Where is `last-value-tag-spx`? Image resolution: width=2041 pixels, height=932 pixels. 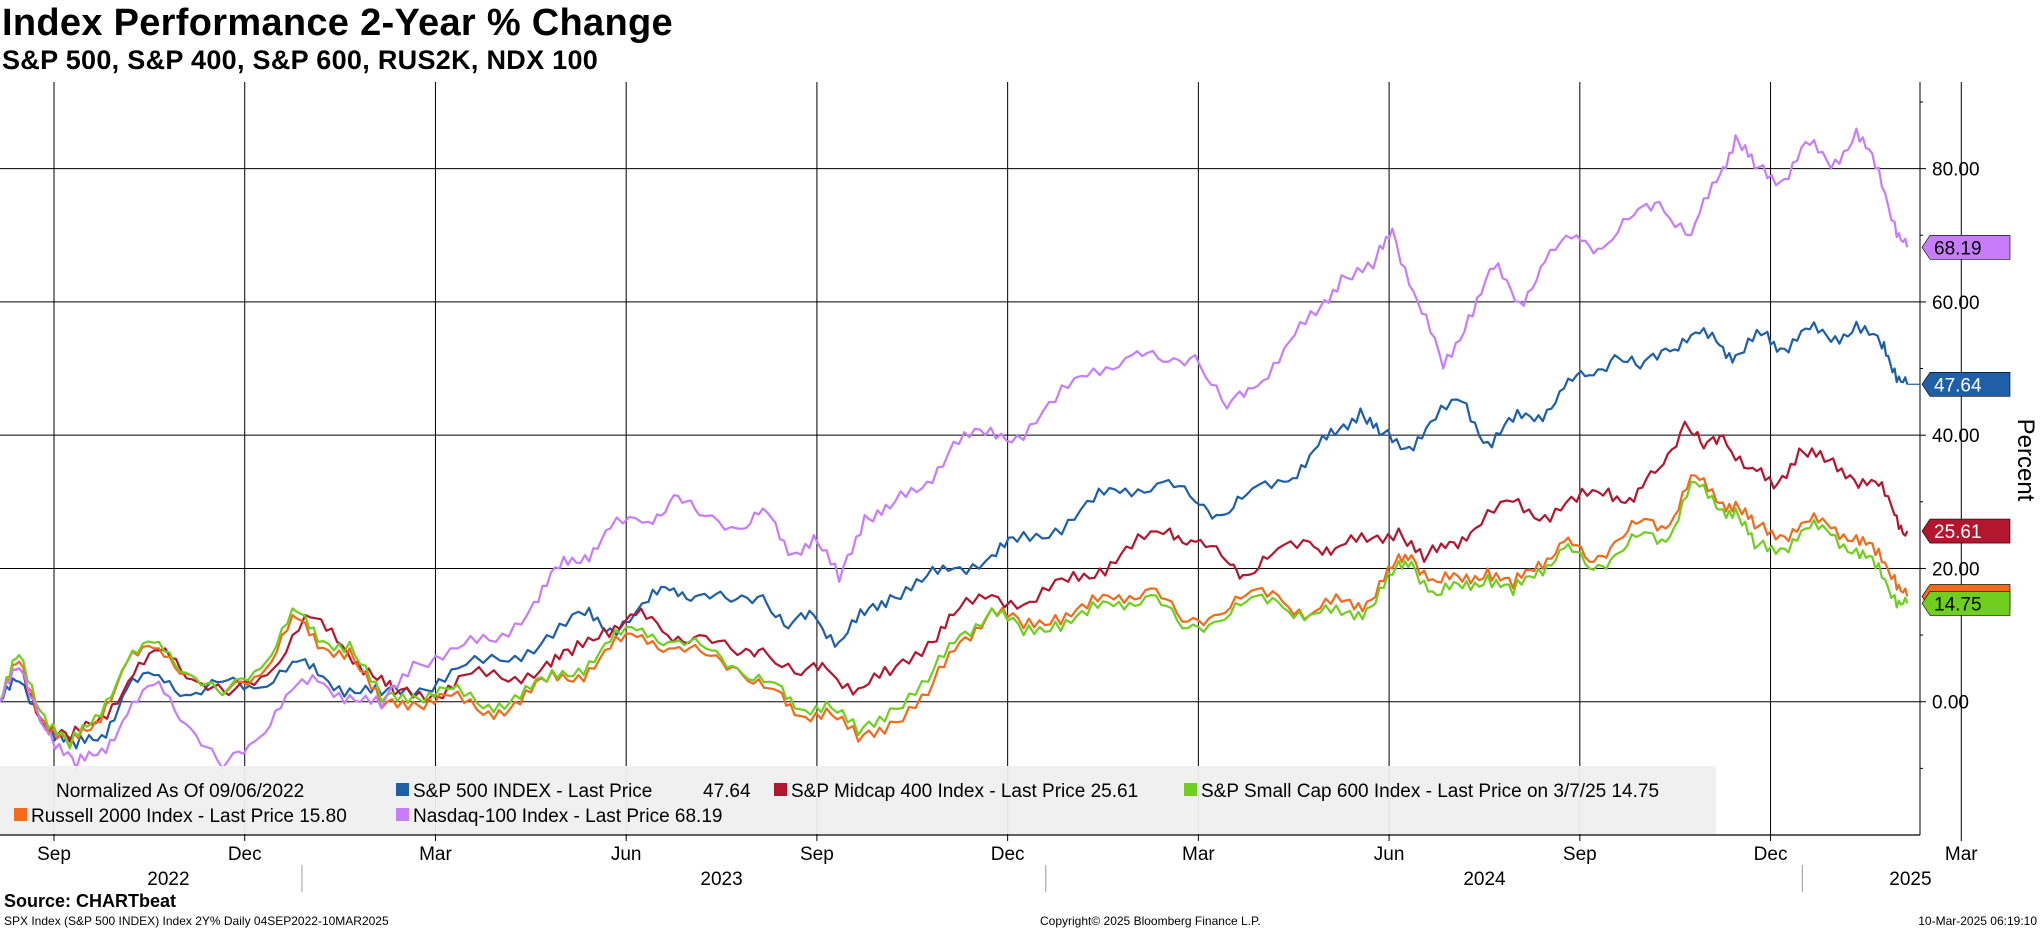
last-value-tag-spx is located at coordinates (1966, 384).